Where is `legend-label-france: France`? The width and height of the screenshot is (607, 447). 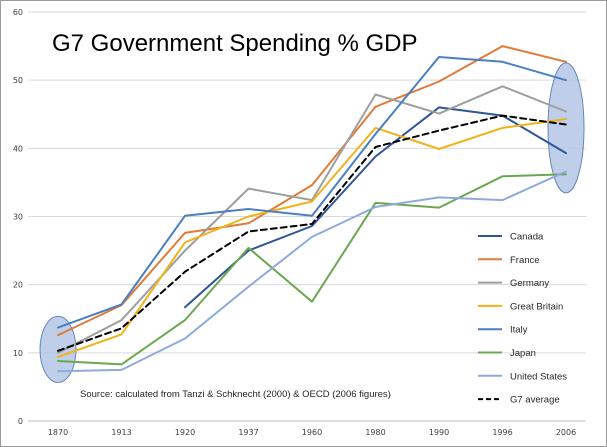 legend-label-france: France is located at coordinates (525, 260).